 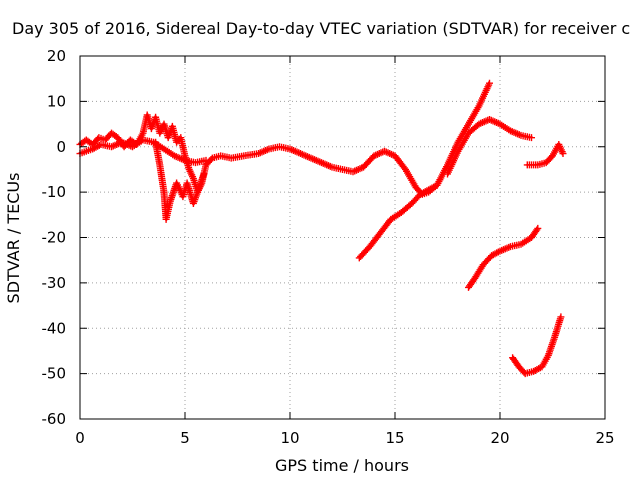 I want to click on y-tick-label: 20, so click(x=56, y=56).